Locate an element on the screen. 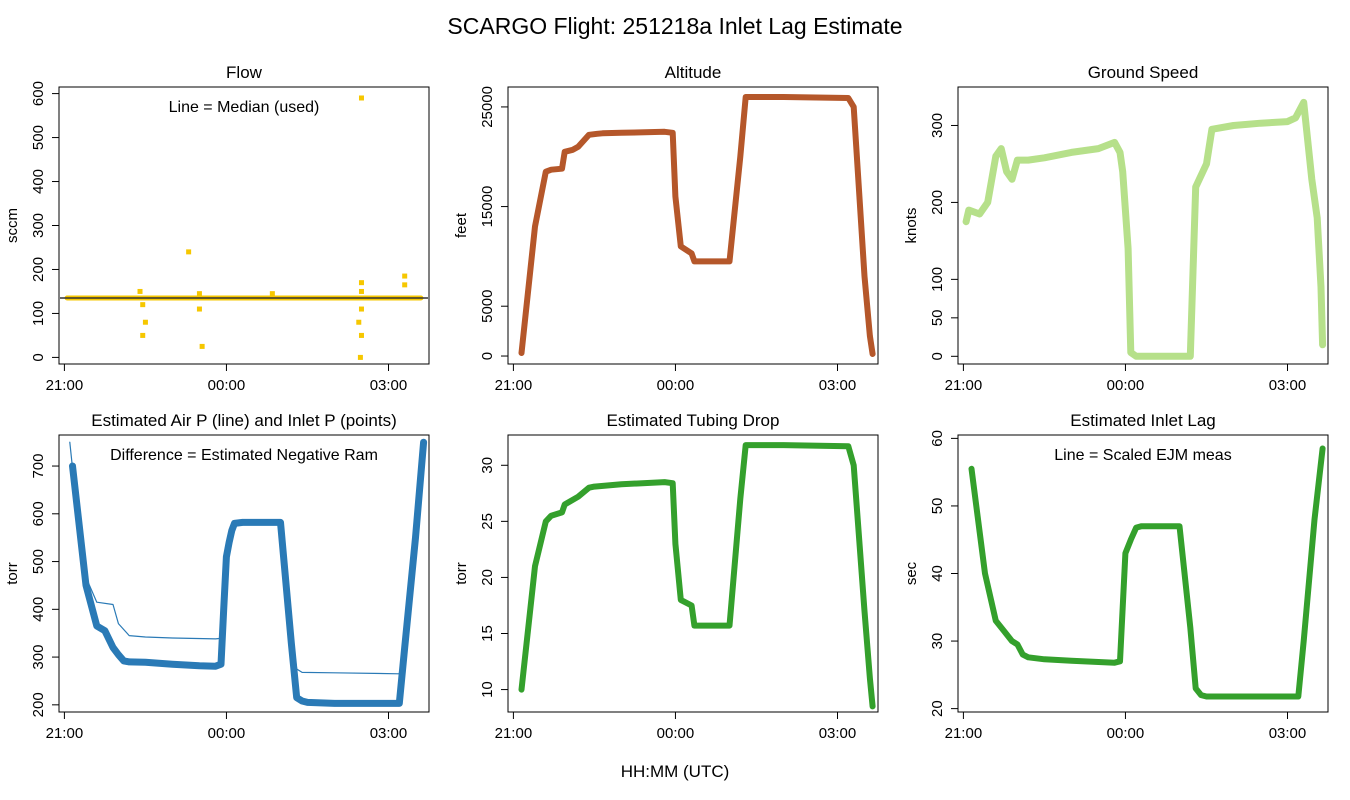 This screenshot has width=1350, height=800. pressure-ytick-label: 300 is located at coordinates (38, 657).